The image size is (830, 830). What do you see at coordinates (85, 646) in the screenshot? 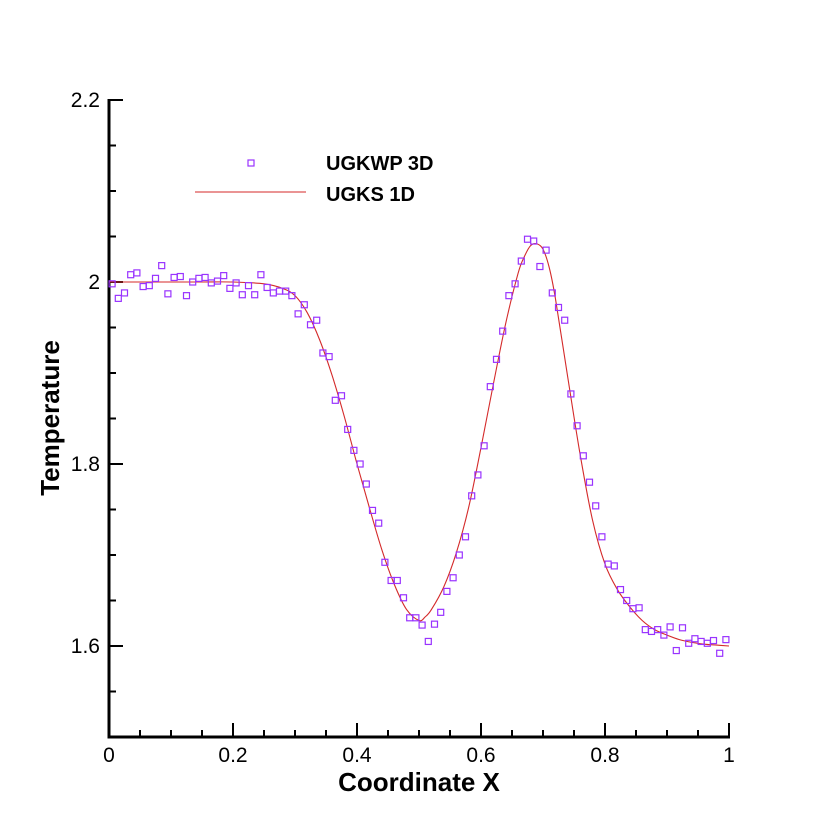
I see `y-tick-label: 1.6` at bounding box center [85, 646].